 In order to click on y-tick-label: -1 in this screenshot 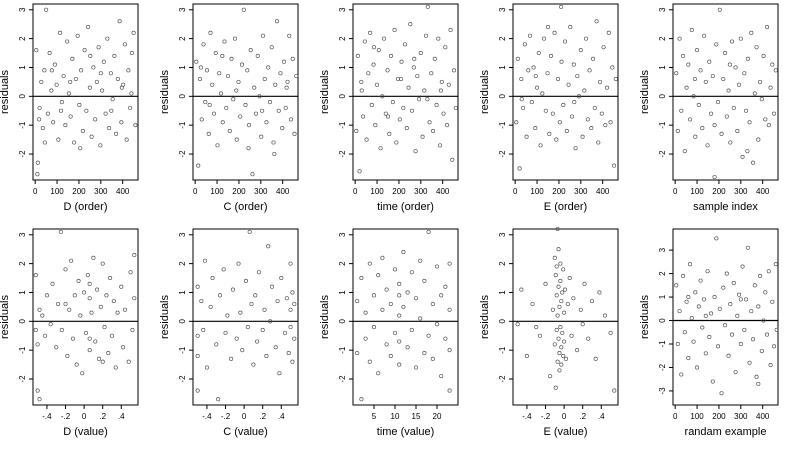, I will do `click(22, 350)`.